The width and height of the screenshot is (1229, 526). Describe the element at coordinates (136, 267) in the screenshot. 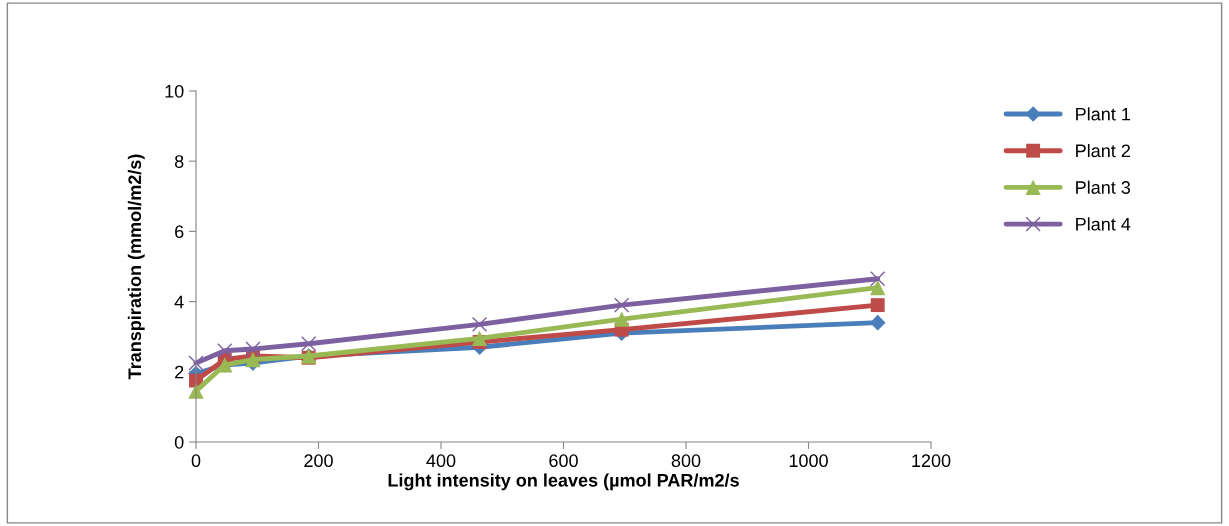

I see `y-axis-title: Transpiration (mmol/m2/s)` at that location.